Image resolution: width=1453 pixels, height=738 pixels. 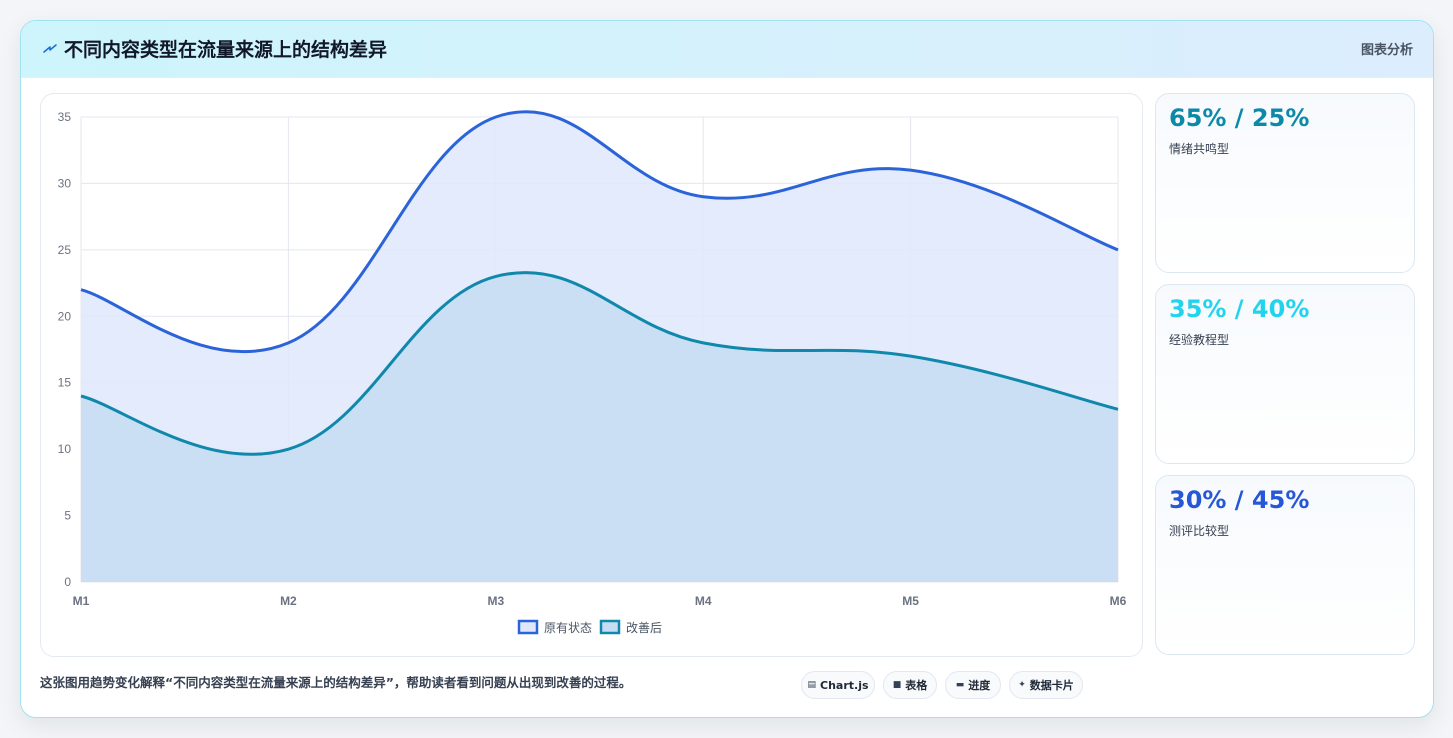 I want to click on y-tick-label: 0, so click(x=67, y=582).